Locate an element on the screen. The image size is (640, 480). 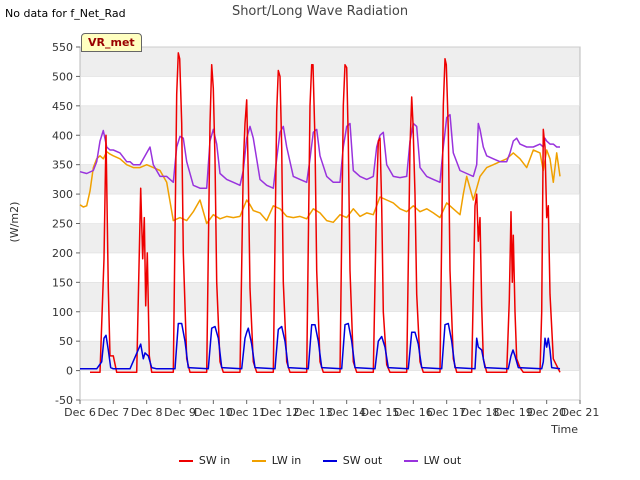
x-tick-label: Dec 14 is located at coordinates (346, 412).